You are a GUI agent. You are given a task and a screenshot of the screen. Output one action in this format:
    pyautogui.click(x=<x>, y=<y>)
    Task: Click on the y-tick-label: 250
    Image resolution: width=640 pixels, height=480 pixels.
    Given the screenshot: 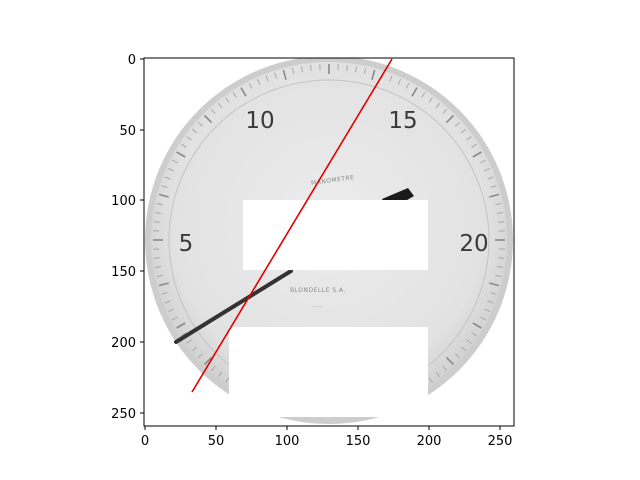 What is the action you would take?
    pyautogui.click(x=123, y=414)
    